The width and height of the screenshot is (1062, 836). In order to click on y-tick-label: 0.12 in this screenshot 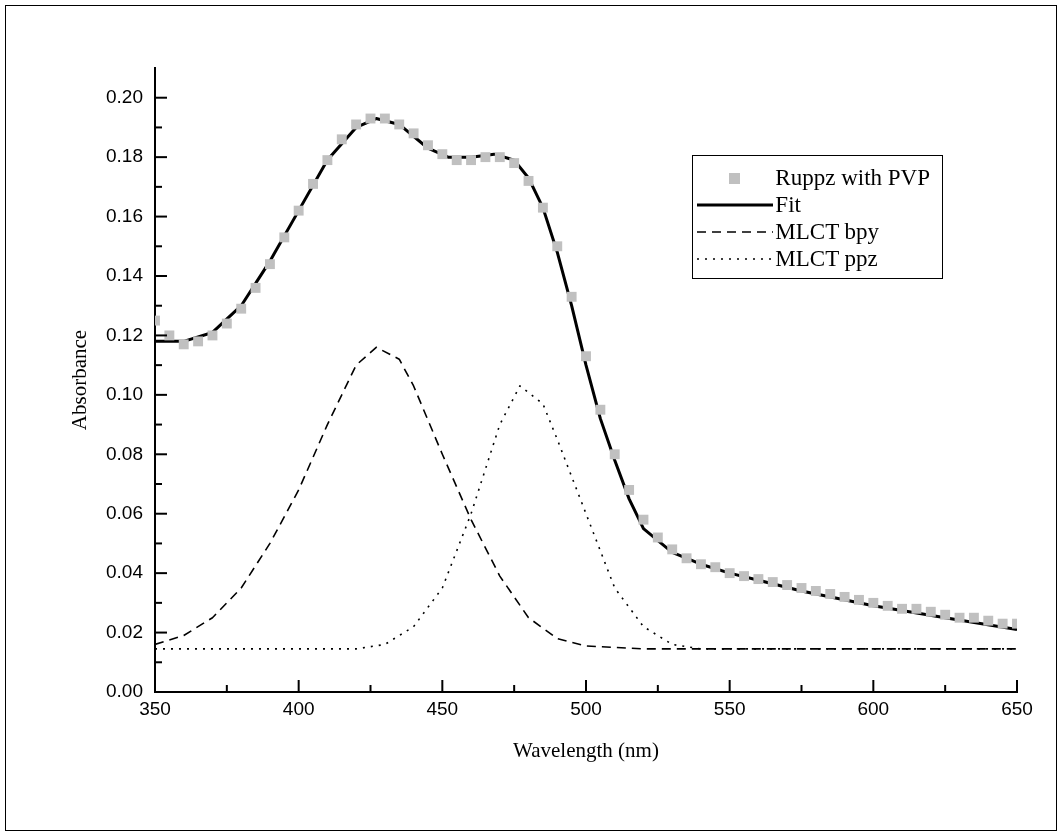, I will do `click(124, 334)`.